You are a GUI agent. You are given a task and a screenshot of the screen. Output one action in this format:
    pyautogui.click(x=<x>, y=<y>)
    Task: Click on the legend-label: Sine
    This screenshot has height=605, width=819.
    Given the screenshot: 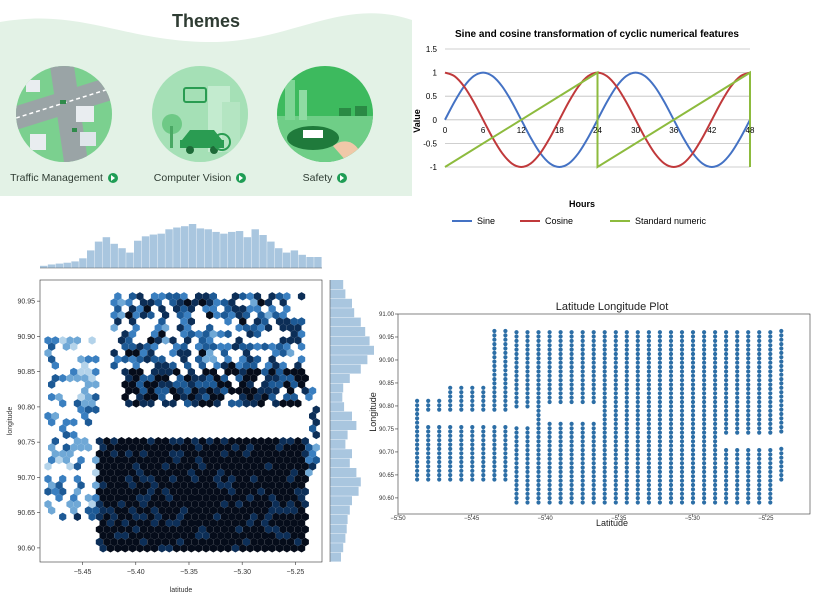 What is the action you would take?
    pyautogui.click(x=486, y=221)
    